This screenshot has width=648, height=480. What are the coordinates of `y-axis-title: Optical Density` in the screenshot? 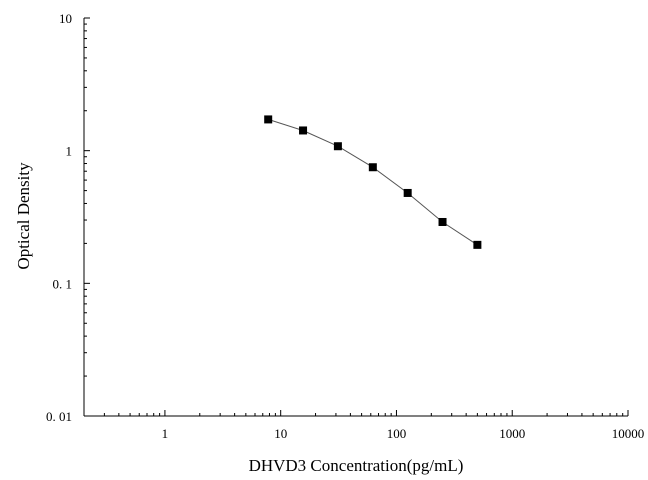 It's located at (23, 216).